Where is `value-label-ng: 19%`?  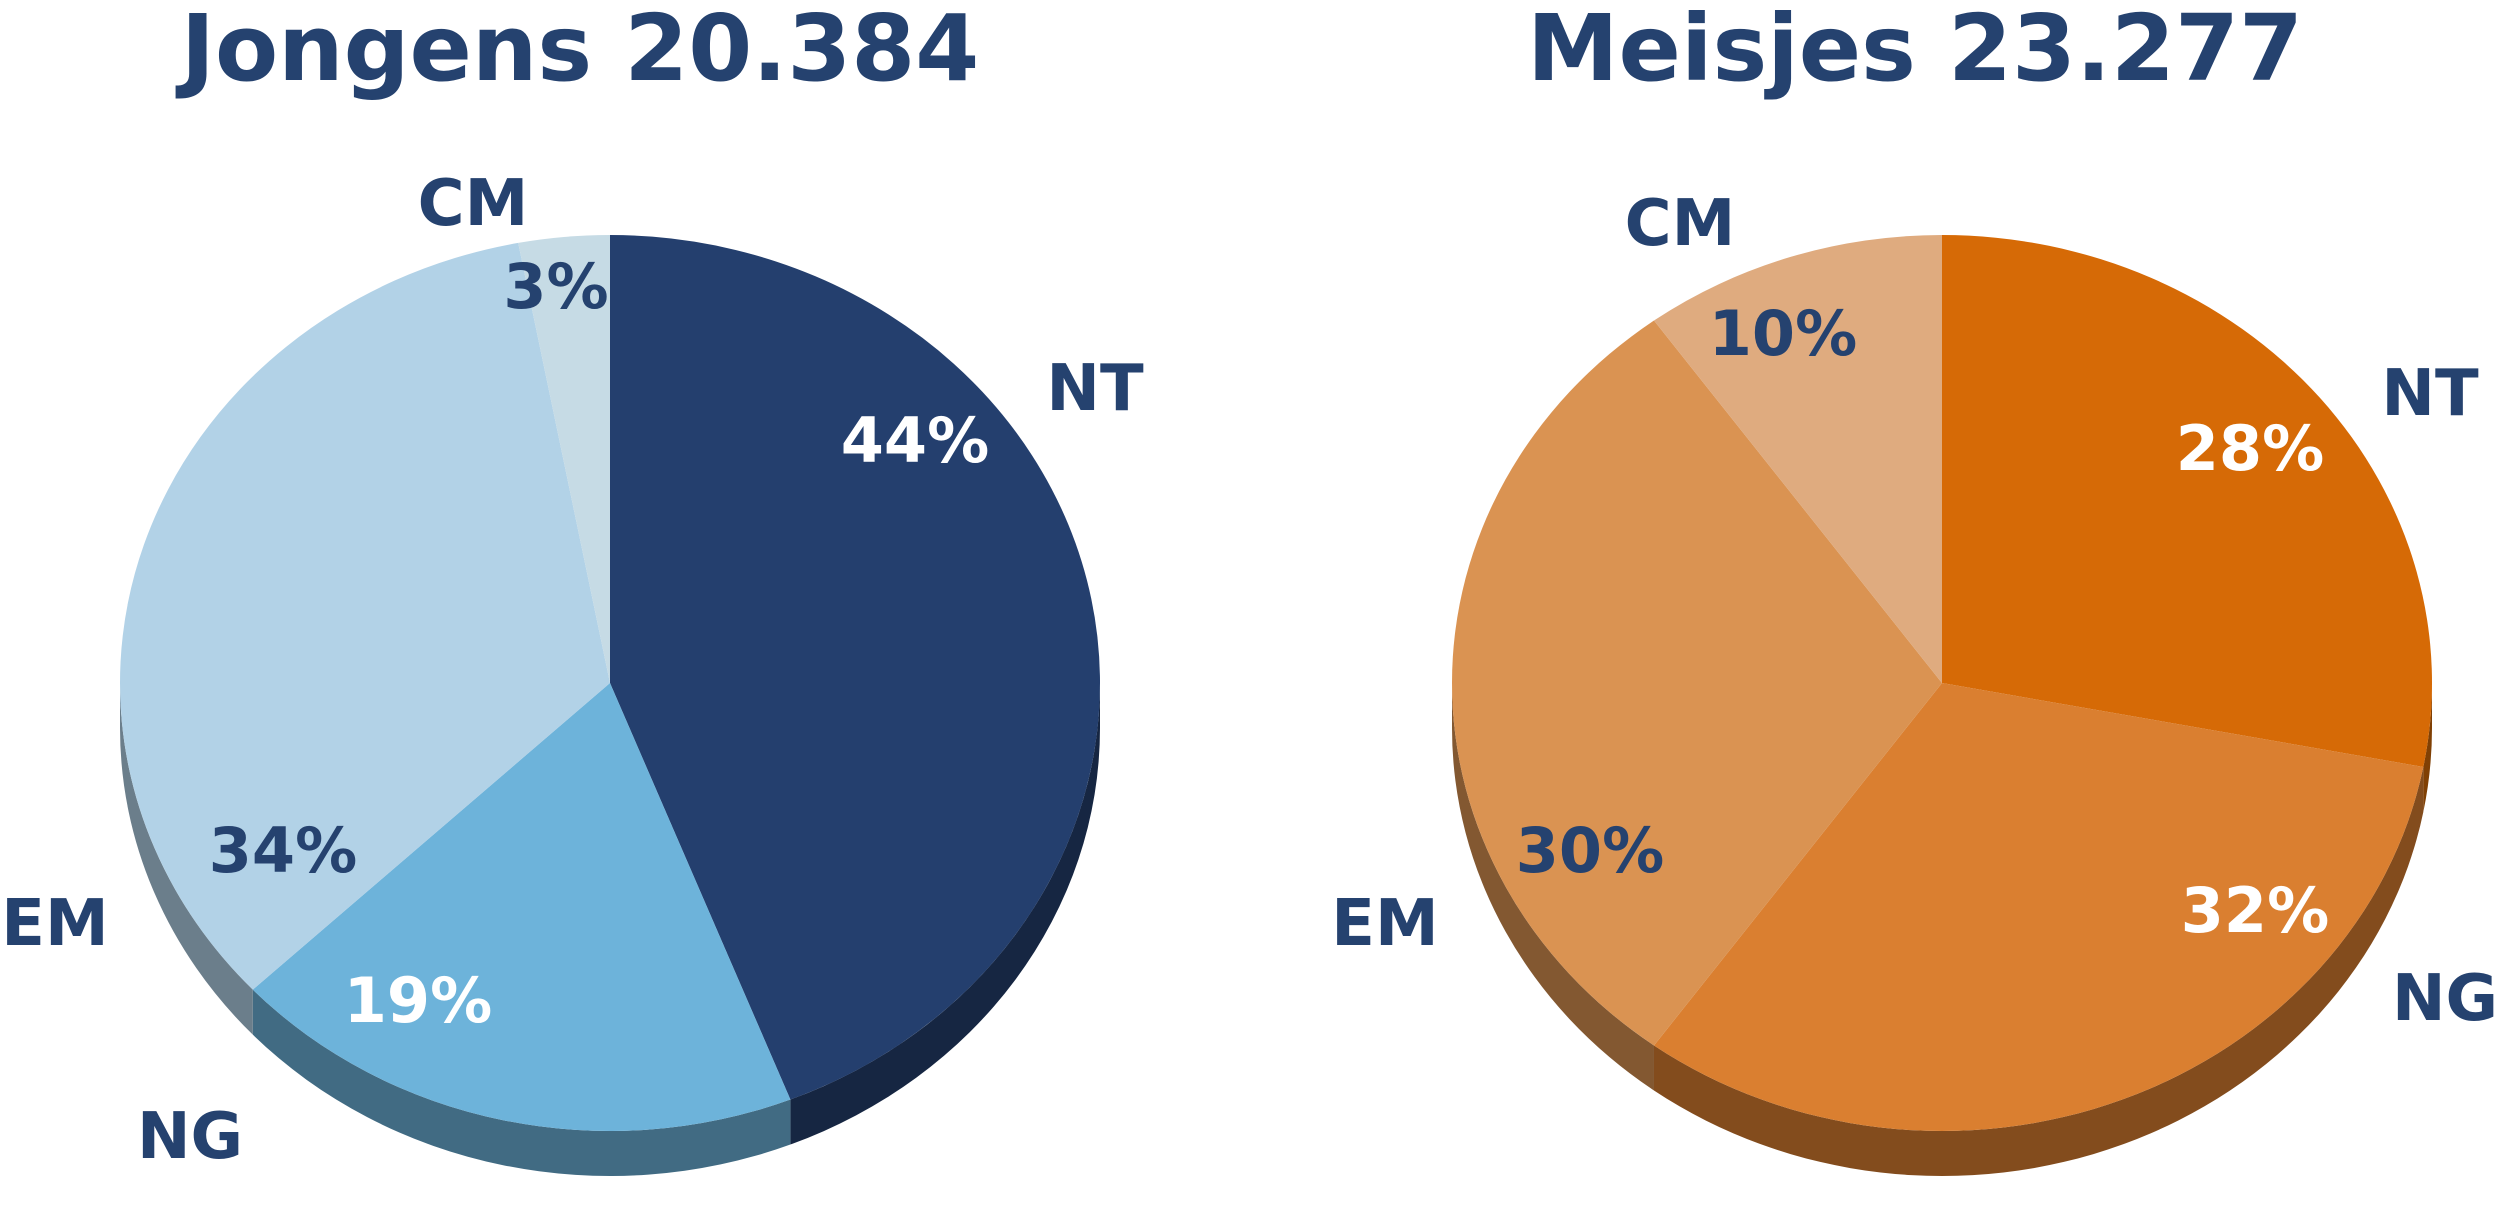 value-label-ng: 19% is located at coordinates (418, 1000).